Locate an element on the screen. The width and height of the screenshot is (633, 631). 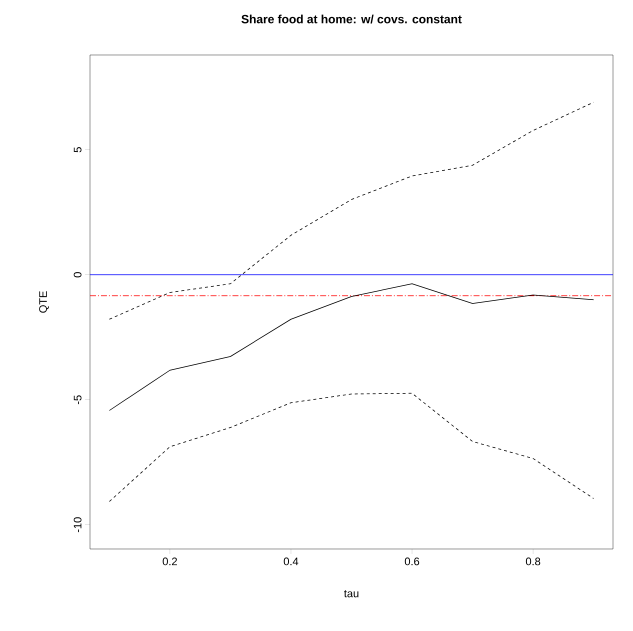
y-tick-label: 5 is located at coordinates (78, 149).